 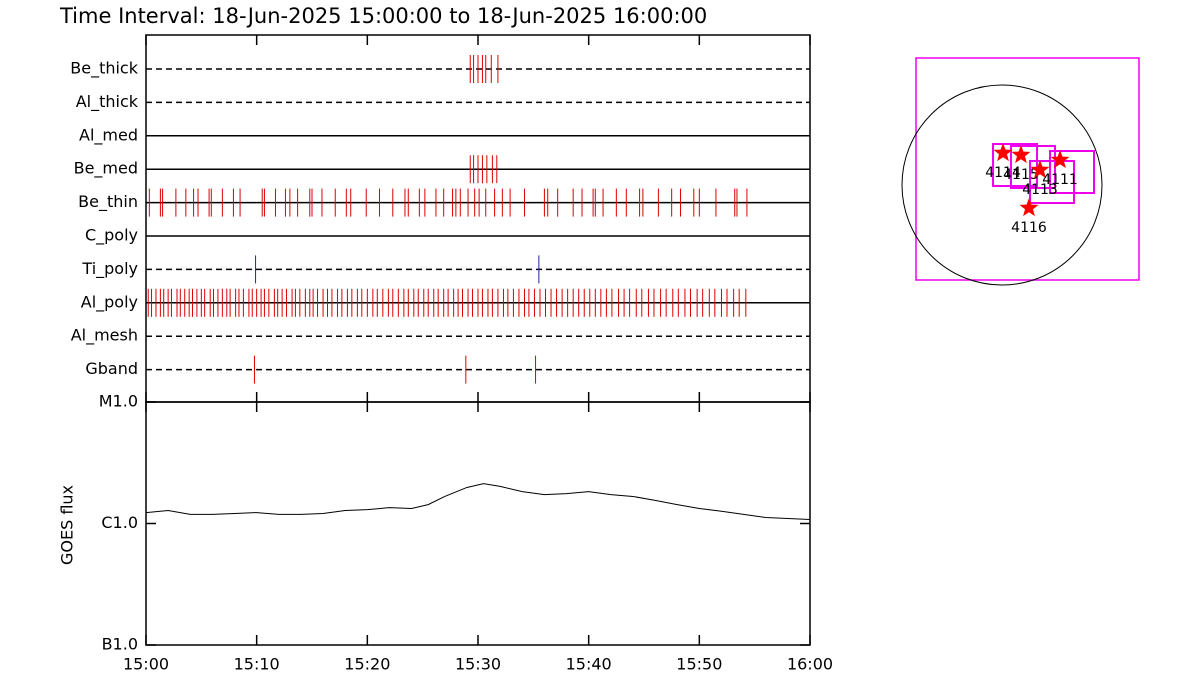 What do you see at coordinates (108, 135) in the screenshot?
I see `row-label: Al_med` at bounding box center [108, 135].